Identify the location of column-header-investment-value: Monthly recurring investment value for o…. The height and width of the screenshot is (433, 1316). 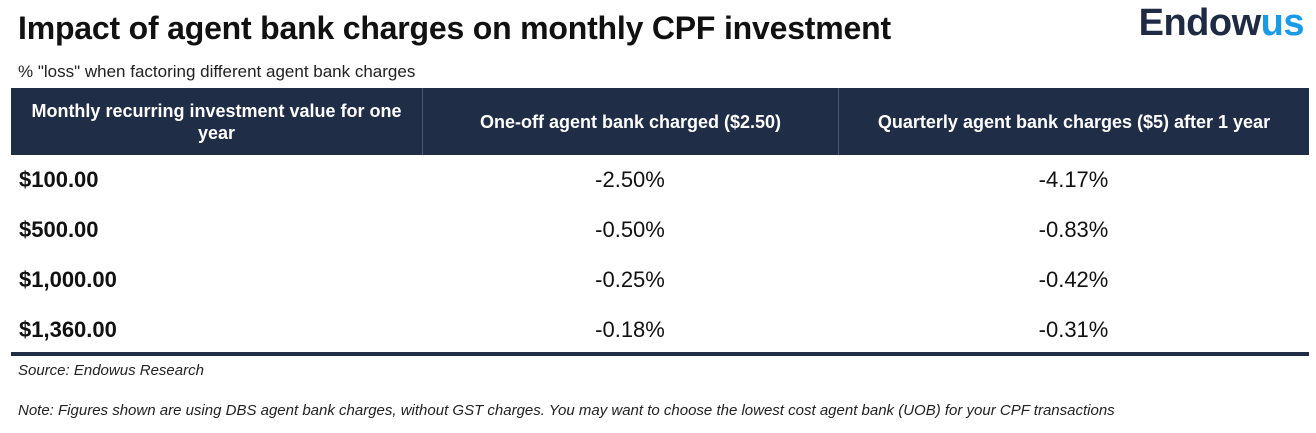
(216, 121).